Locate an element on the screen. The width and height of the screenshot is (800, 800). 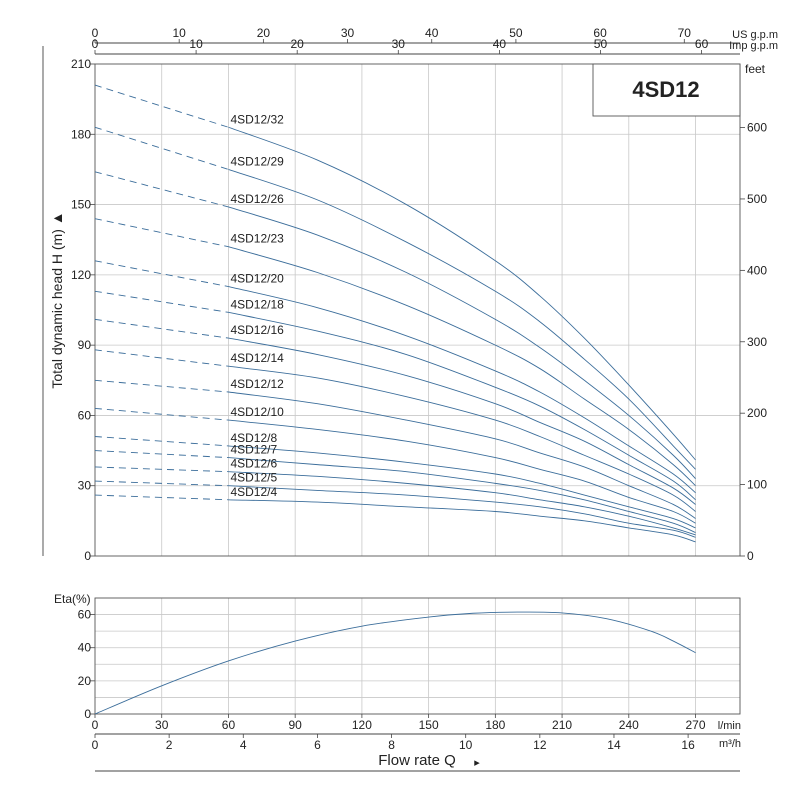
y-axis-label: Total dynamic head H (m) ▲ is located at coordinates (57, 299).